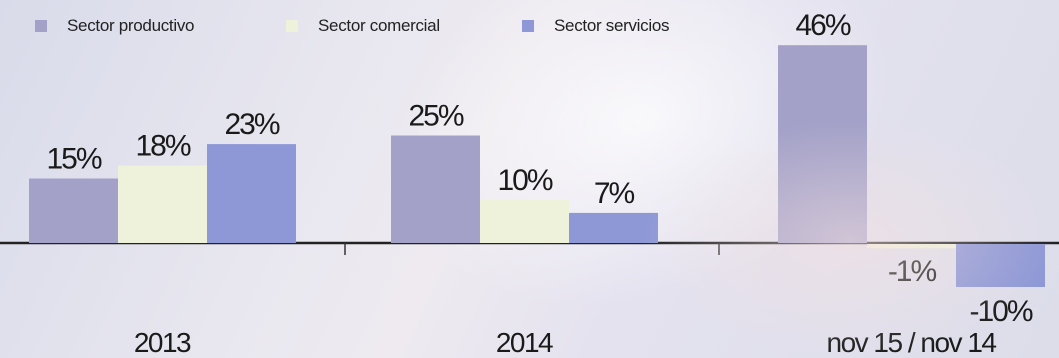 Image resolution: width=1059 pixels, height=358 pixels. Describe the element at coordinates (614, 193) in the screenshot. I see `data-label: 7%` at that location.